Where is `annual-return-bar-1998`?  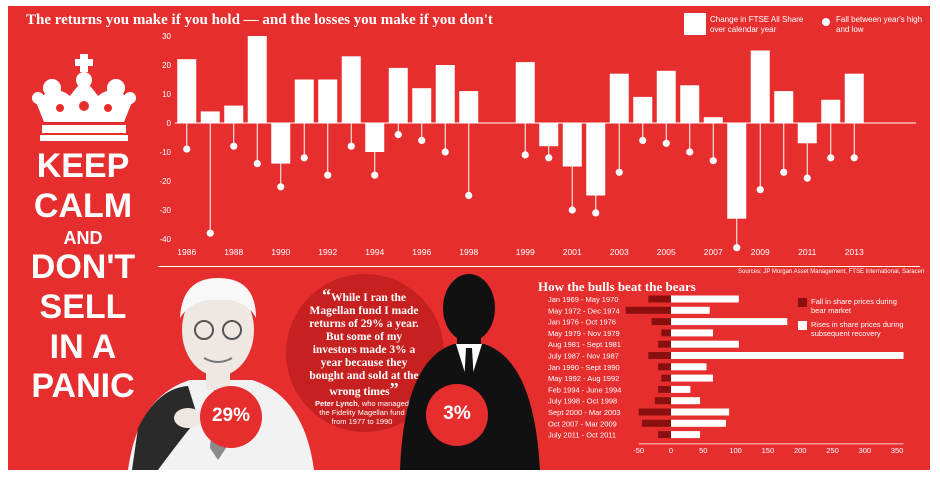 annual-return-bar-1998 is located at coordinates (469, 107).